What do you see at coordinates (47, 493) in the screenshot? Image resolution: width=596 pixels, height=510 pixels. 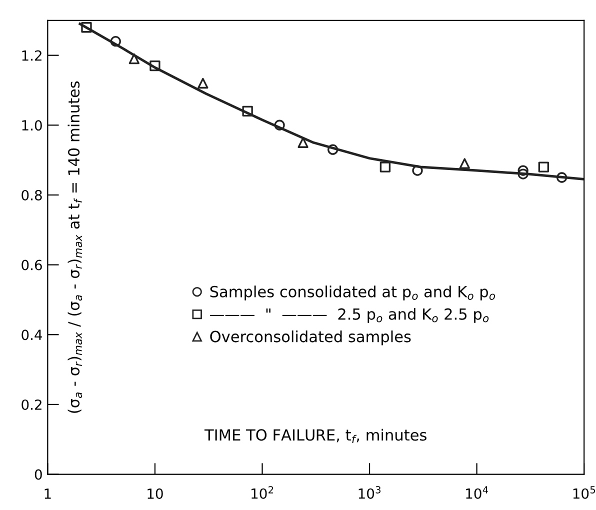 I see `x-tick-label: 1` at bounding box center [47, 493].